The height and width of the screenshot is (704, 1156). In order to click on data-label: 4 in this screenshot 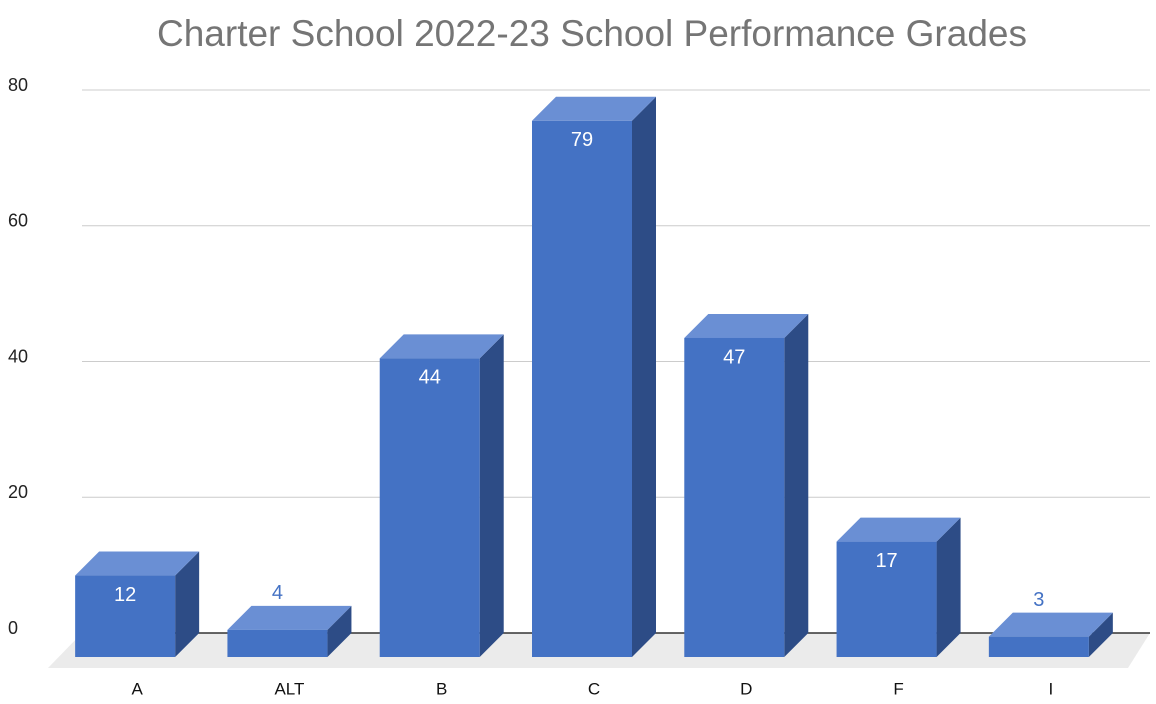, I will do `click(277, 593)`.